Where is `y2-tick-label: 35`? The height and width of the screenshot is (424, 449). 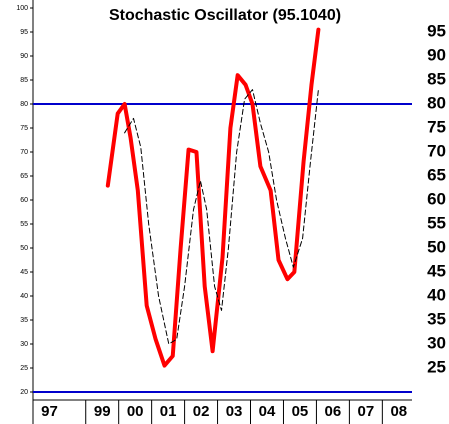
y2-tick-label: 35 is located at coordinates (436, 318).